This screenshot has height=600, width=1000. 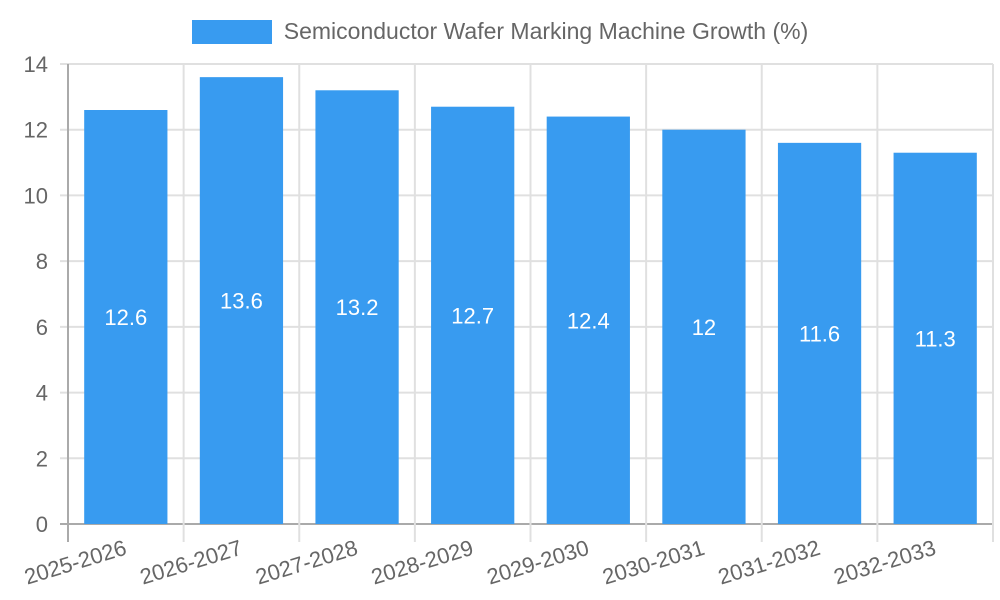 What do you see at coordinates (42, 524) in the screenshot?
I see `y-tick-label: 0` at bounding box center [42, 524].